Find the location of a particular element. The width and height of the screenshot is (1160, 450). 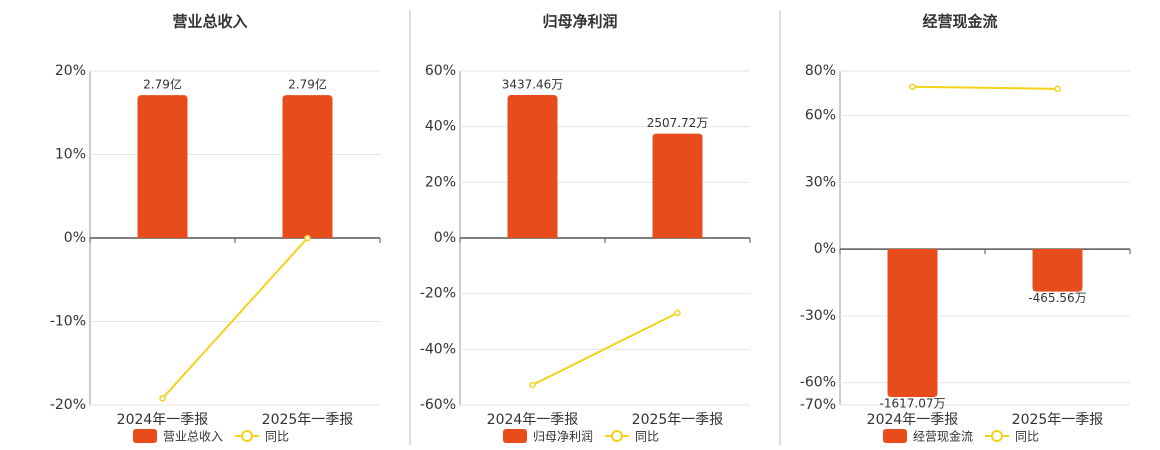

chart-title: 归母净利润 is located at coordinates (579, 22).